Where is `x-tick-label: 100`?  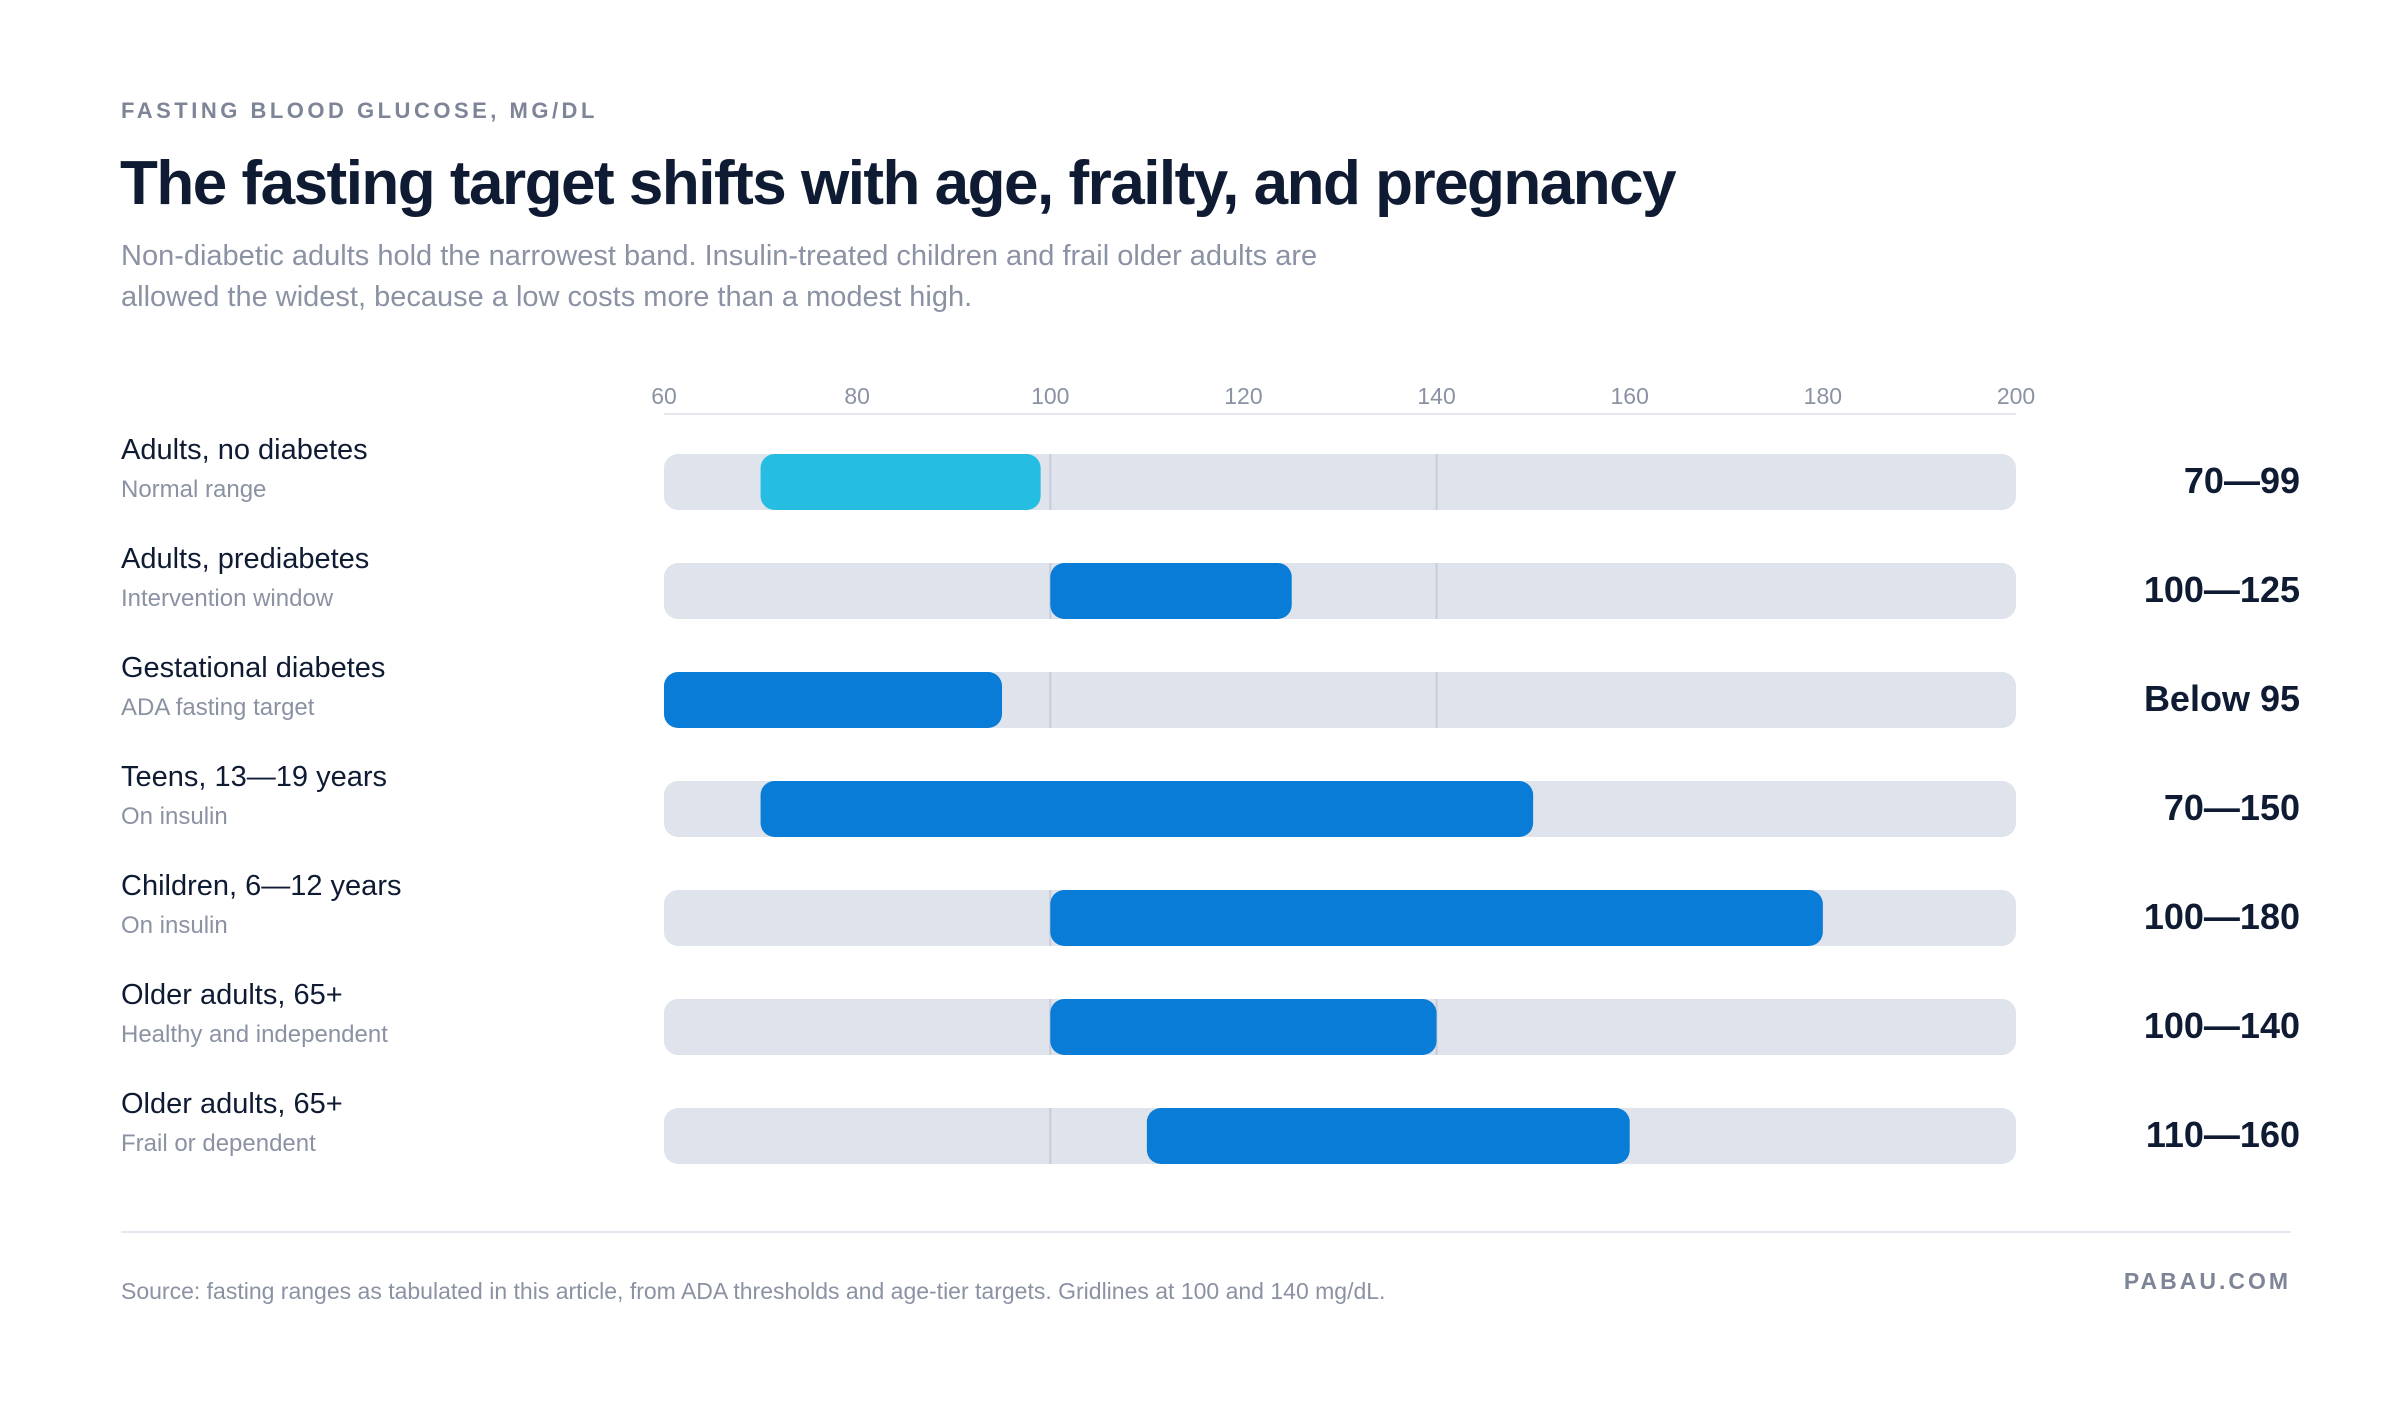
x-tick-label: 100 is located at coordinates (1050, 396).